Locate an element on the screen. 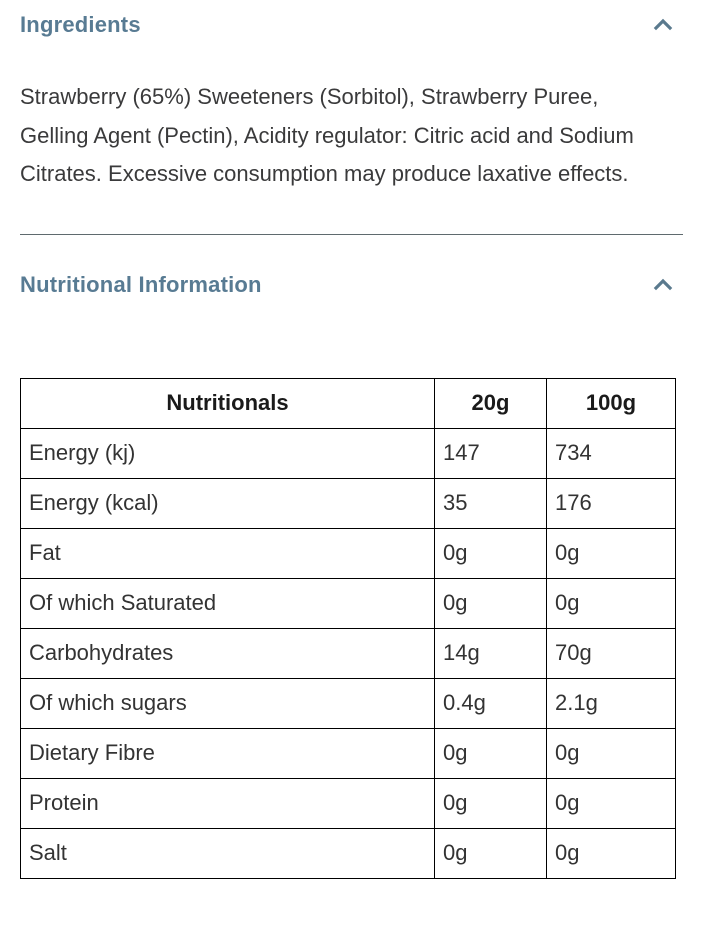 The image size is (705, 934). table-row: Salt 0g 0g is located at coordinates (348, 853).